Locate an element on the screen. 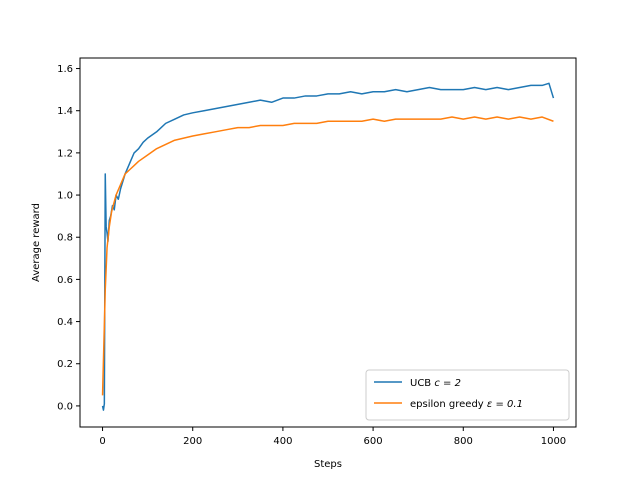 The width and height of the screenshot is (640, 484). y-tick-label: 1.2 is located at coordinates (65, 153).